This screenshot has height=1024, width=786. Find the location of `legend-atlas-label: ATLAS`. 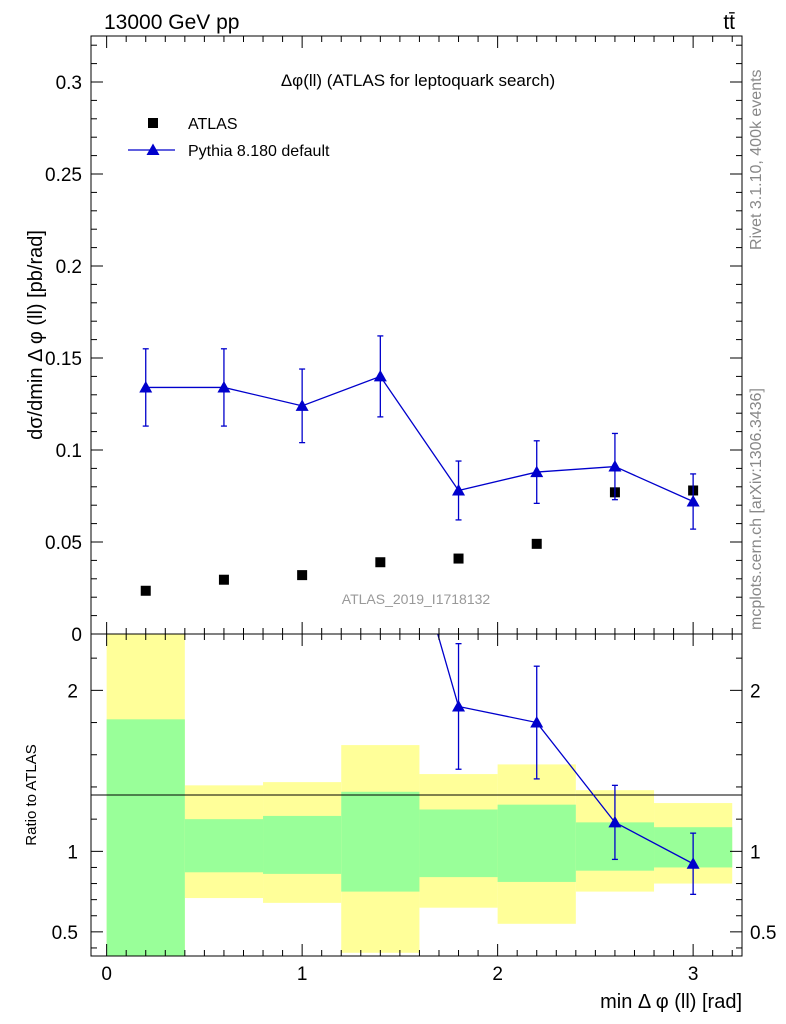

legend-atlas-label: ATLAS is located at coordinates (213, 124).